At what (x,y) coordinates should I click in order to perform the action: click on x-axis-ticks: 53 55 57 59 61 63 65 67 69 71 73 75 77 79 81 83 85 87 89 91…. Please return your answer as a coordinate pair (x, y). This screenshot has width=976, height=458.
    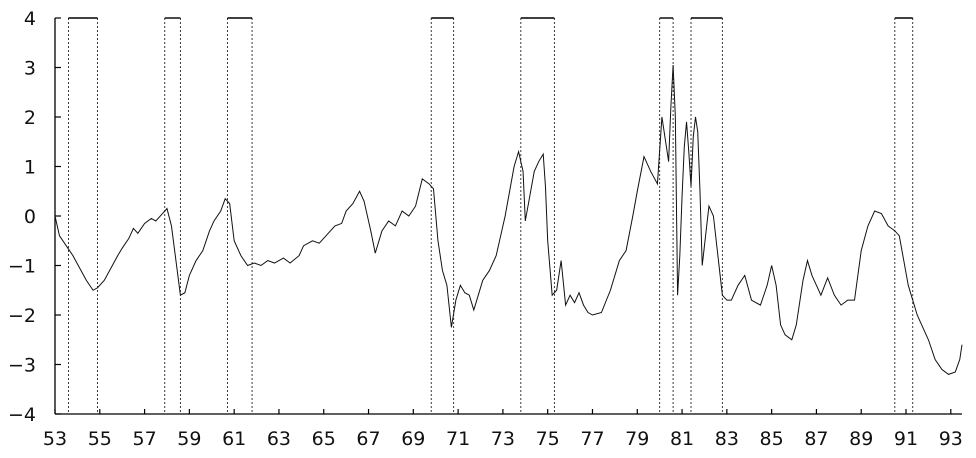
    Looking at the image, I should click on (503, 429).